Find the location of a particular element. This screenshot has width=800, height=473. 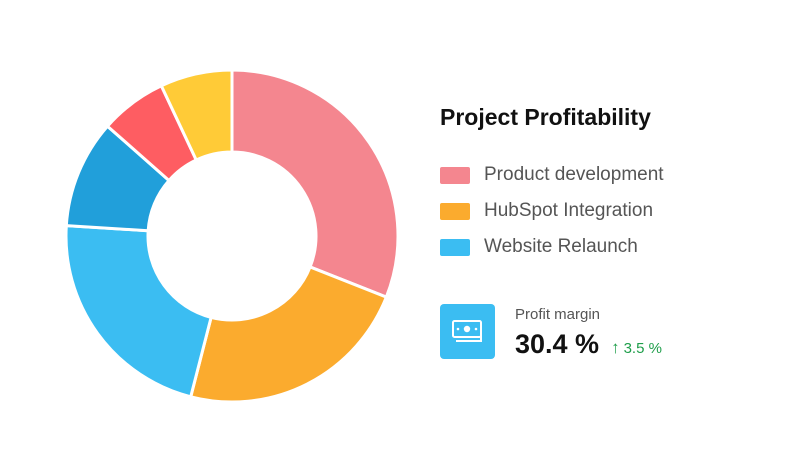

legend-label: HubSpot Integration is located at coordinates (569, 210).